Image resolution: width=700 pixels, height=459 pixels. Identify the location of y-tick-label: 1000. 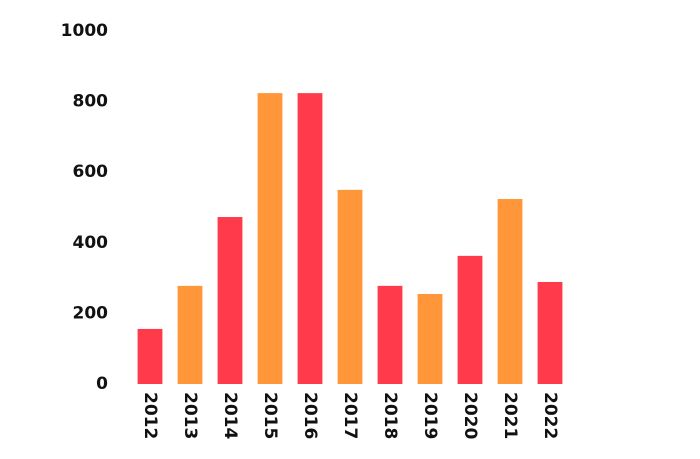
(84, 31).